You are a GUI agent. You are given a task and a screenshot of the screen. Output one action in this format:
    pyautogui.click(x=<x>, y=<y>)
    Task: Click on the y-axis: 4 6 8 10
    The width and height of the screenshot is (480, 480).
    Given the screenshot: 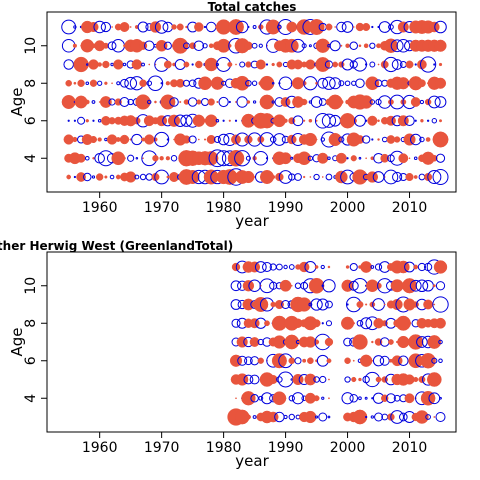 What is the action you would take?
    pyautogui.click(x=35, y=340)
    